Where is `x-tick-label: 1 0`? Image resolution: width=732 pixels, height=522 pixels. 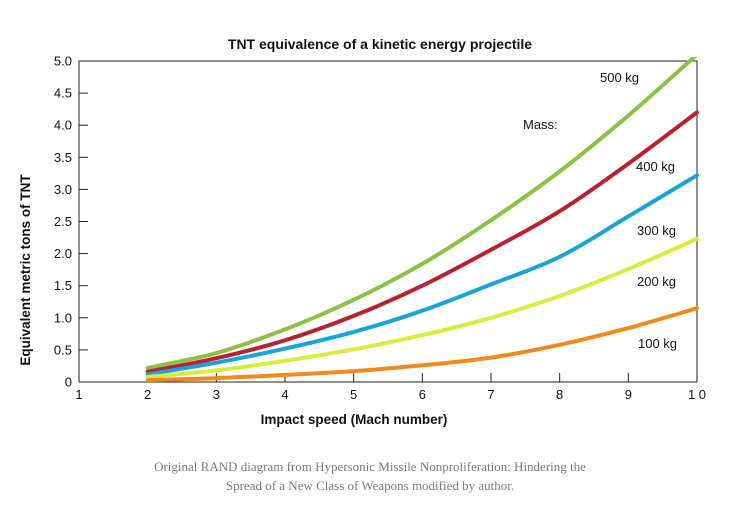
x-tick-label: 1 0 is located at coordinates (697, 394).